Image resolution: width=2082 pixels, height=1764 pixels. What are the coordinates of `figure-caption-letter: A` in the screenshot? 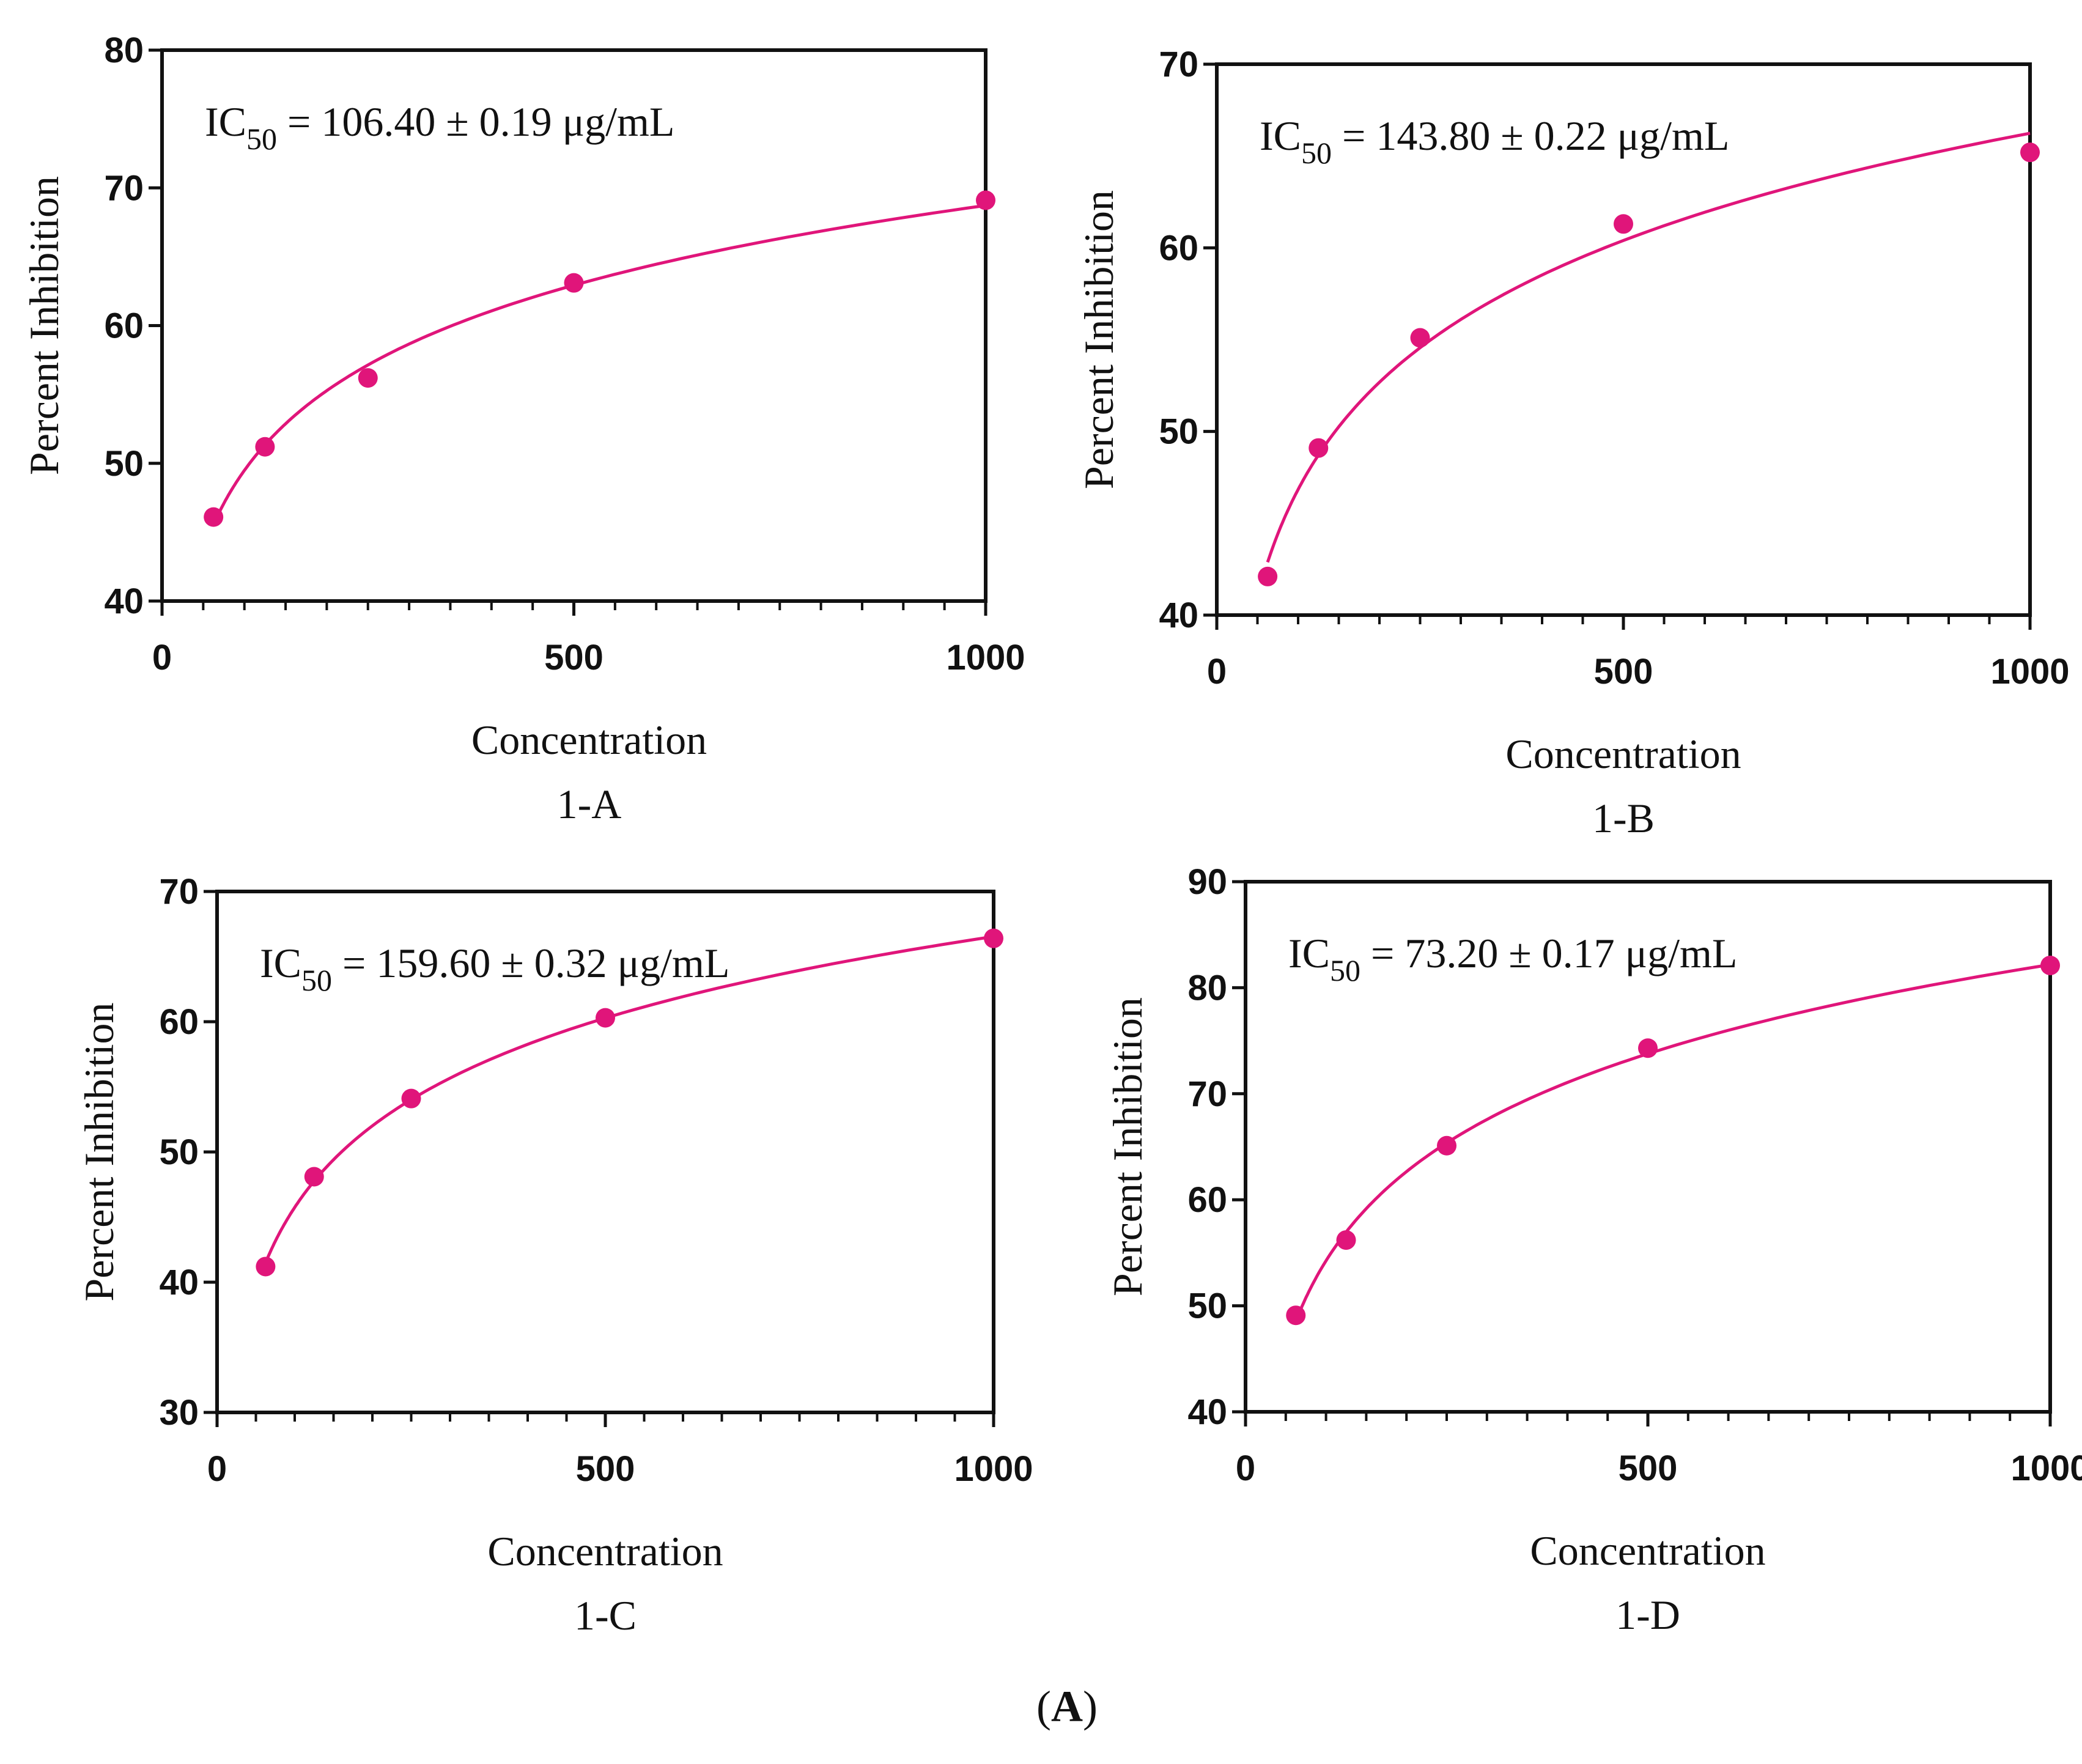 It's located at (1067, 1707).